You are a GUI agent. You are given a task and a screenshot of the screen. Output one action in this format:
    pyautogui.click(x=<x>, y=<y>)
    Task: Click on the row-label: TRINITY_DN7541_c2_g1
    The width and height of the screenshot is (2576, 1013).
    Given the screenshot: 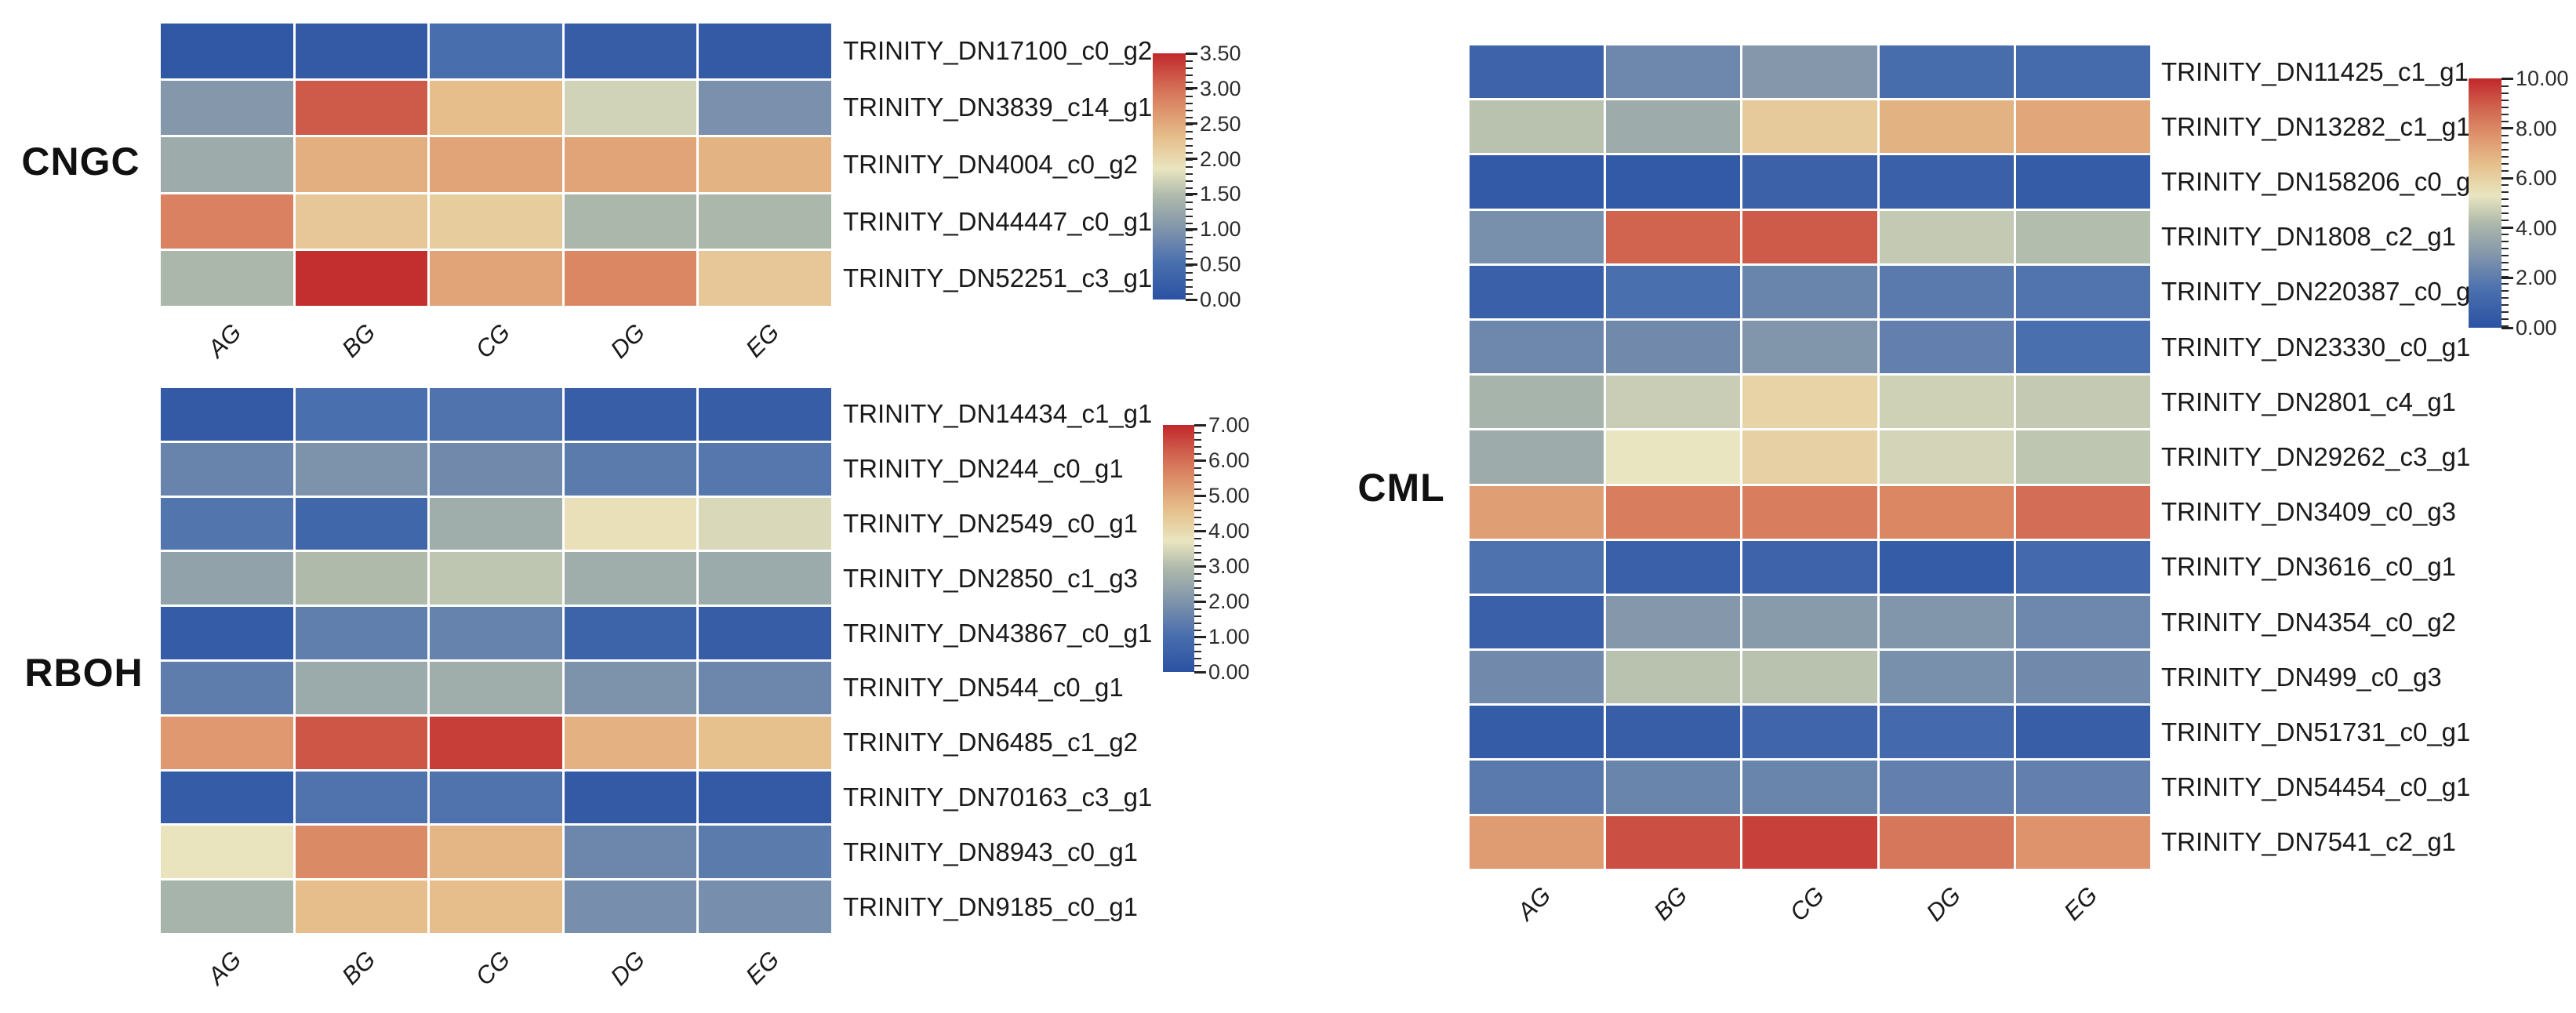 What is the action you would take?
    pyautogui.click(x=2309, y=842)
    